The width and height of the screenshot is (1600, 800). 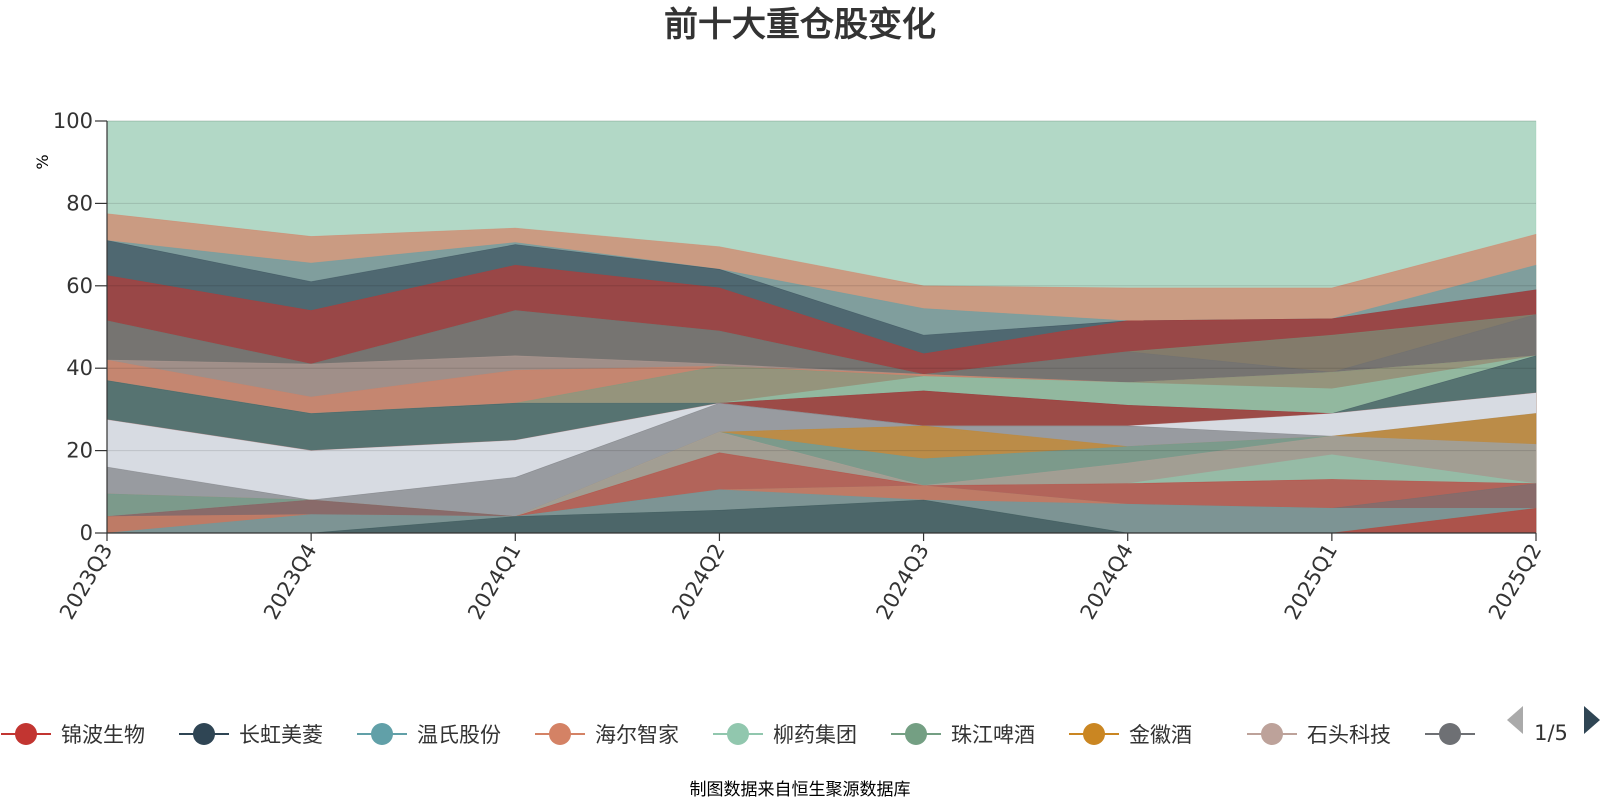 What do you see at coordinates (1465, 735) in the screenshot?
I see `legend-item: 登` at bounding box center [1465, 735].